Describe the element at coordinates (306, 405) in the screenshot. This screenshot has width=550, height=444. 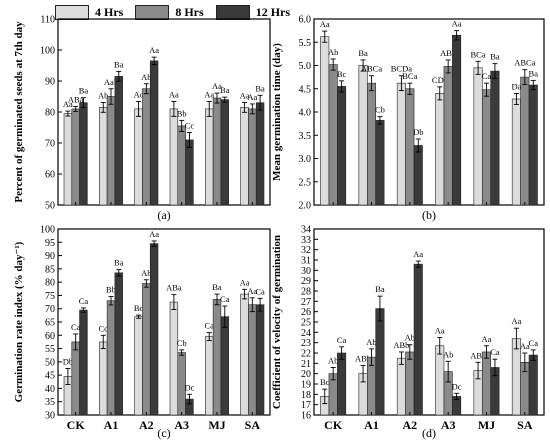
I see `y-tick-label: 17` at that location.